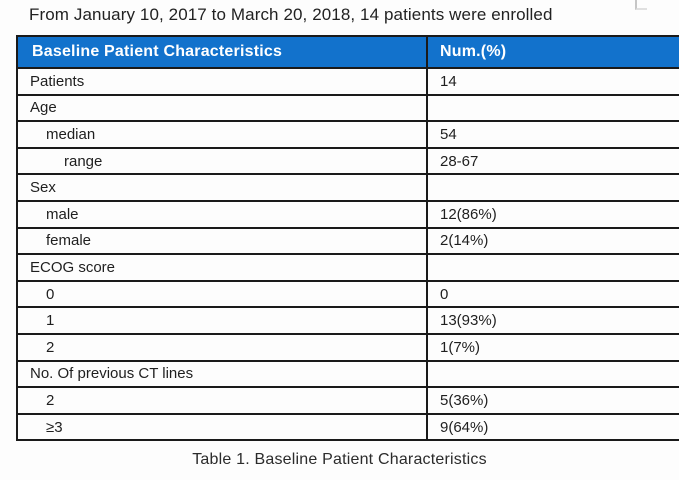 The image size is (679, 480). What do you see at coordinates (552, 134) in the screenshot?
I see `row-value: 54` at bounding box center [552, 134].